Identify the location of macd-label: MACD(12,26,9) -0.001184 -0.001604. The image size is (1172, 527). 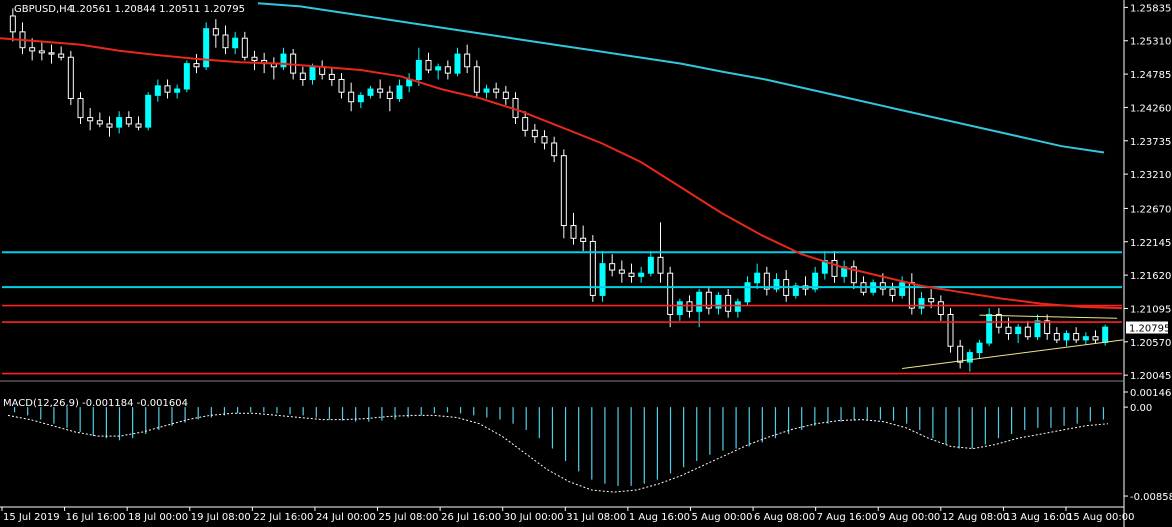
(95, 403).